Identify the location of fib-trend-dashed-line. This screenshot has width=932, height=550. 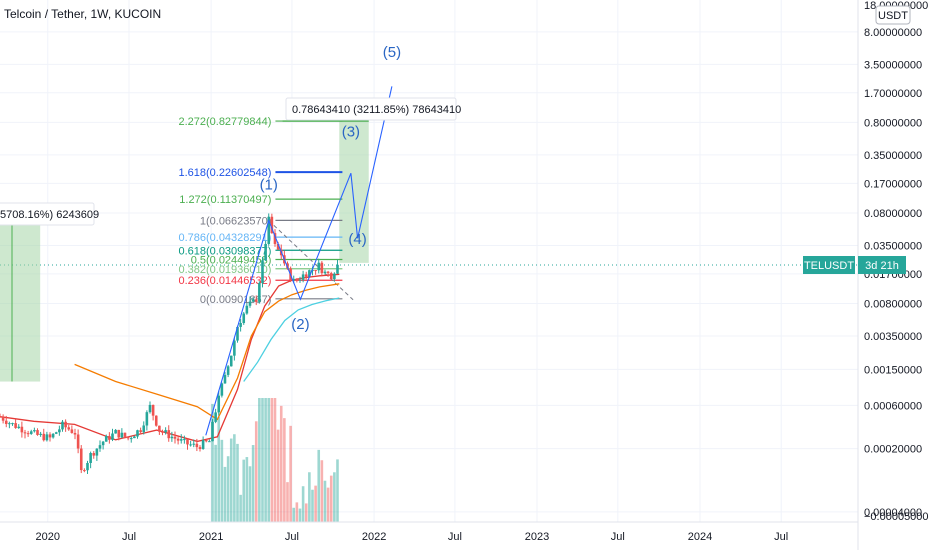
(311, 260).